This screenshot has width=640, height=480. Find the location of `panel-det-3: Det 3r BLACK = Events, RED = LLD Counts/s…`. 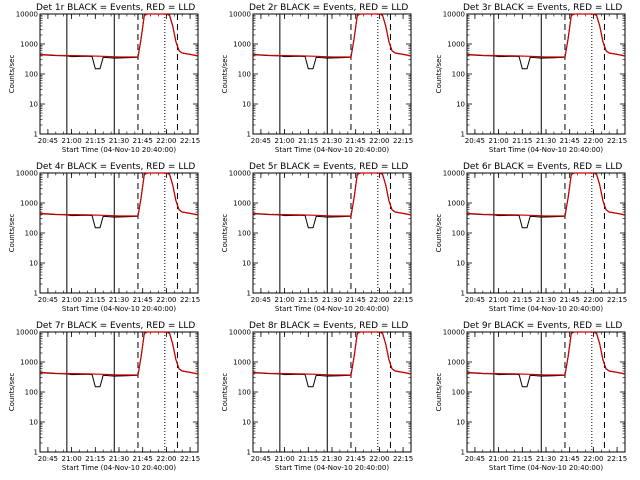

panel-det-3: Det 3r BLACK = Events, RED = LLD Counts/s… is located at coordinates (531, 78).